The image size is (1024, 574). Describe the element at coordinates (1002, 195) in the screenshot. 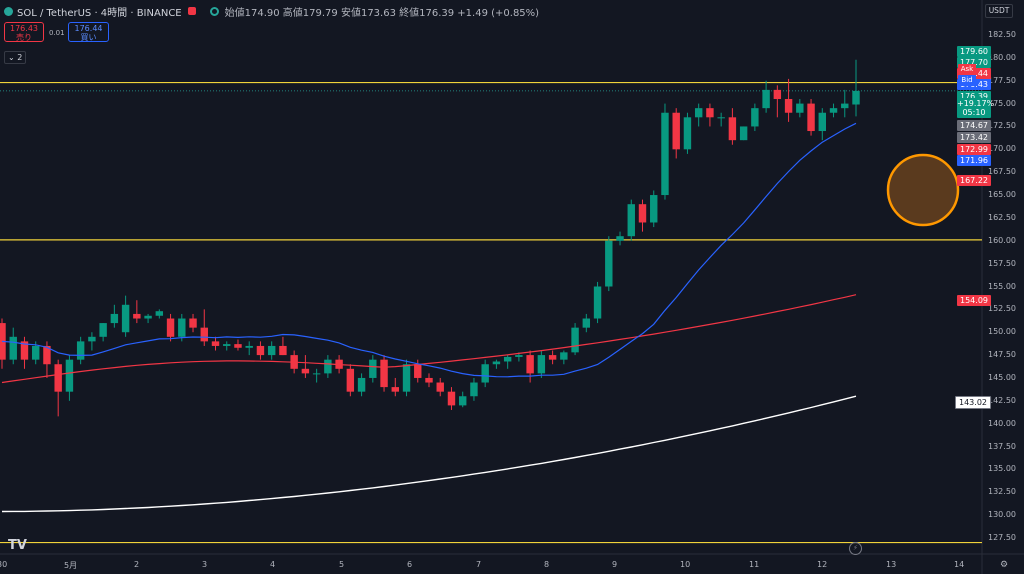

I see `y-tick-label: 165.00` at that location.